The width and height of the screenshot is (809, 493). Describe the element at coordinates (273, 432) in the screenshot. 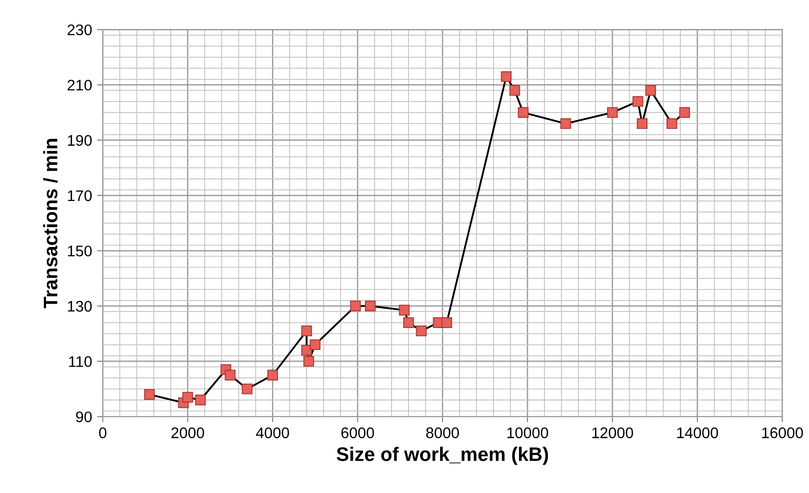

I see `x-tick-label: 4000` at that location.